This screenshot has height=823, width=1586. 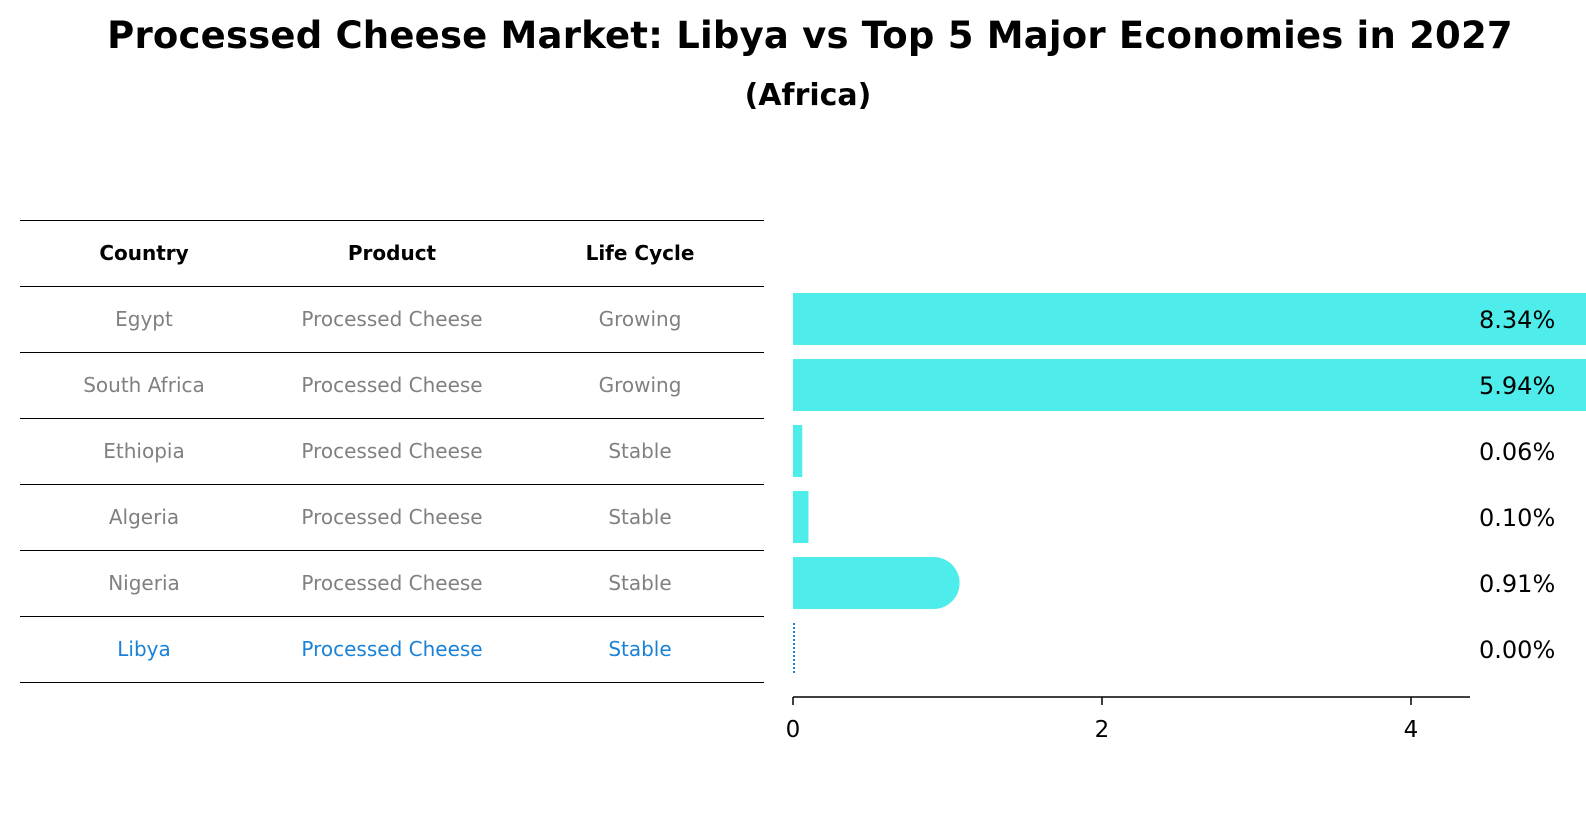 What do you see at coordinates (1517, 584) in the screenshot?
I see `value-label-nigeria: 0.91%` at bounding box center [1517, 584].